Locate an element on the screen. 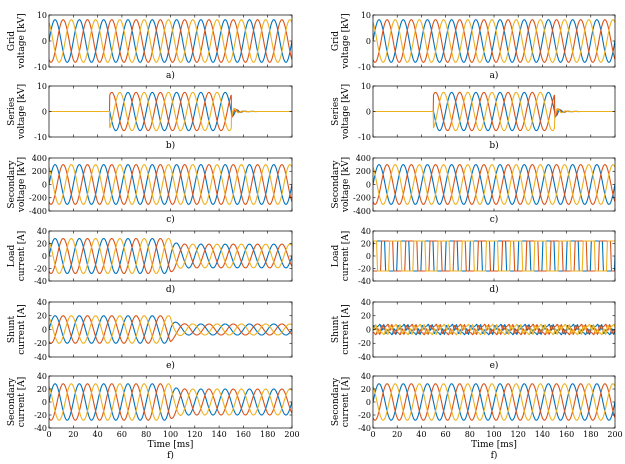  x-tick-label: 0 is located at coordinates (48, 434).